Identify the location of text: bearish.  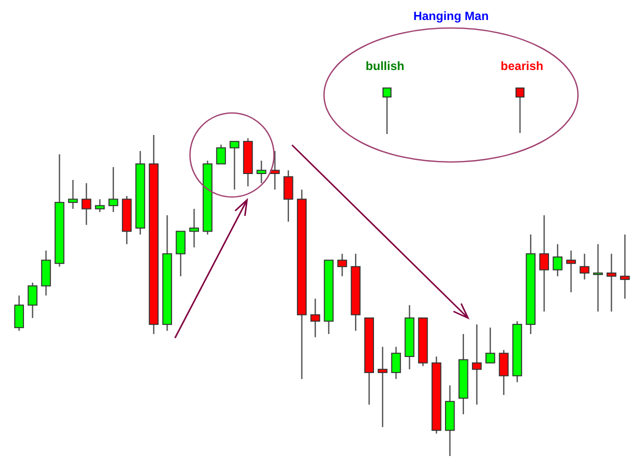
(522, 66).